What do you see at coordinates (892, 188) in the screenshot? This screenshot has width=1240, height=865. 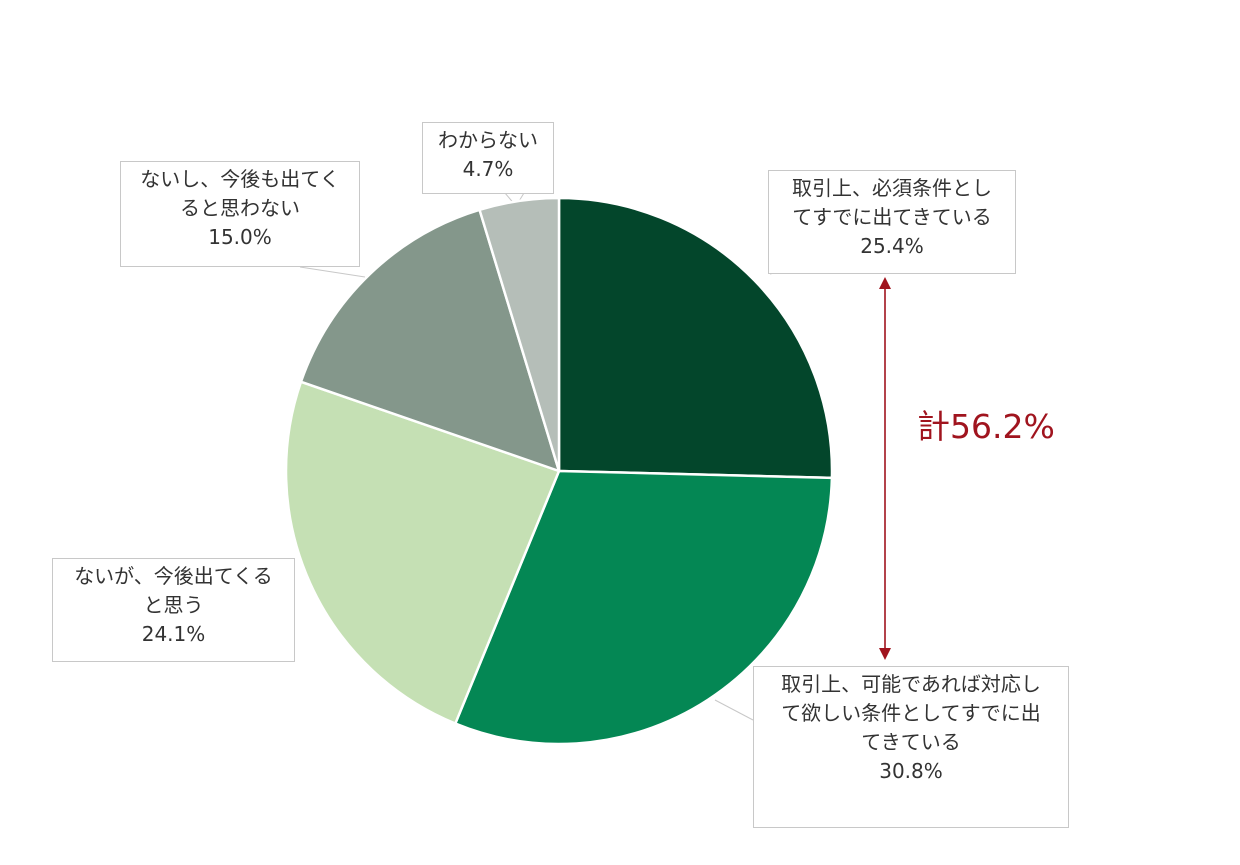 I see `callout-label-line: 取引上、必須条件とし` at bounding box center [892, 188].